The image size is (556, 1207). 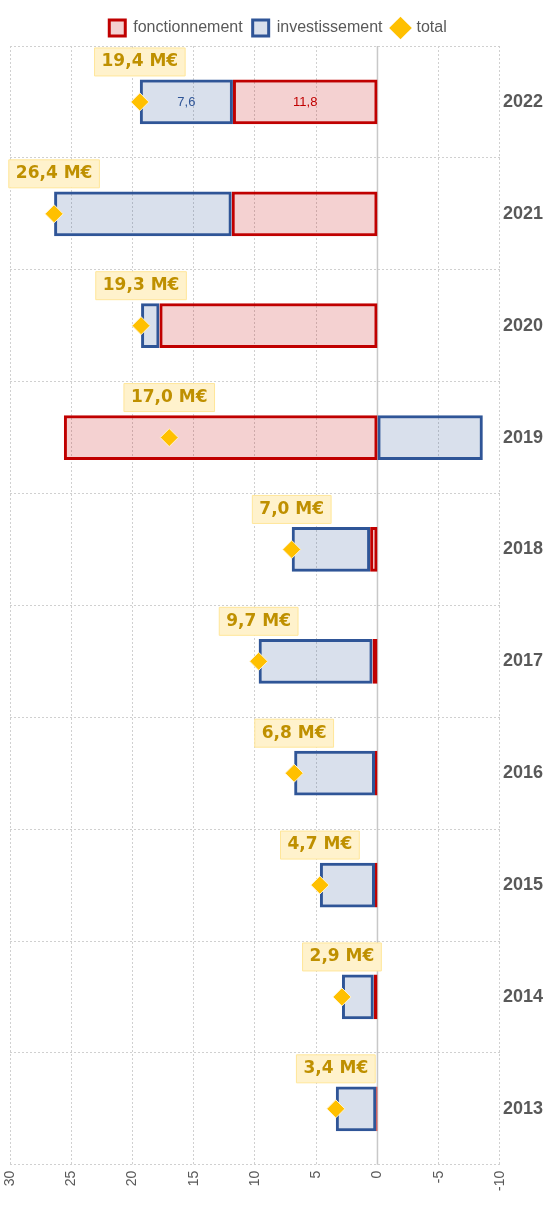 I want to click on y-tick-label: 2019, so click(x=522, y=436).